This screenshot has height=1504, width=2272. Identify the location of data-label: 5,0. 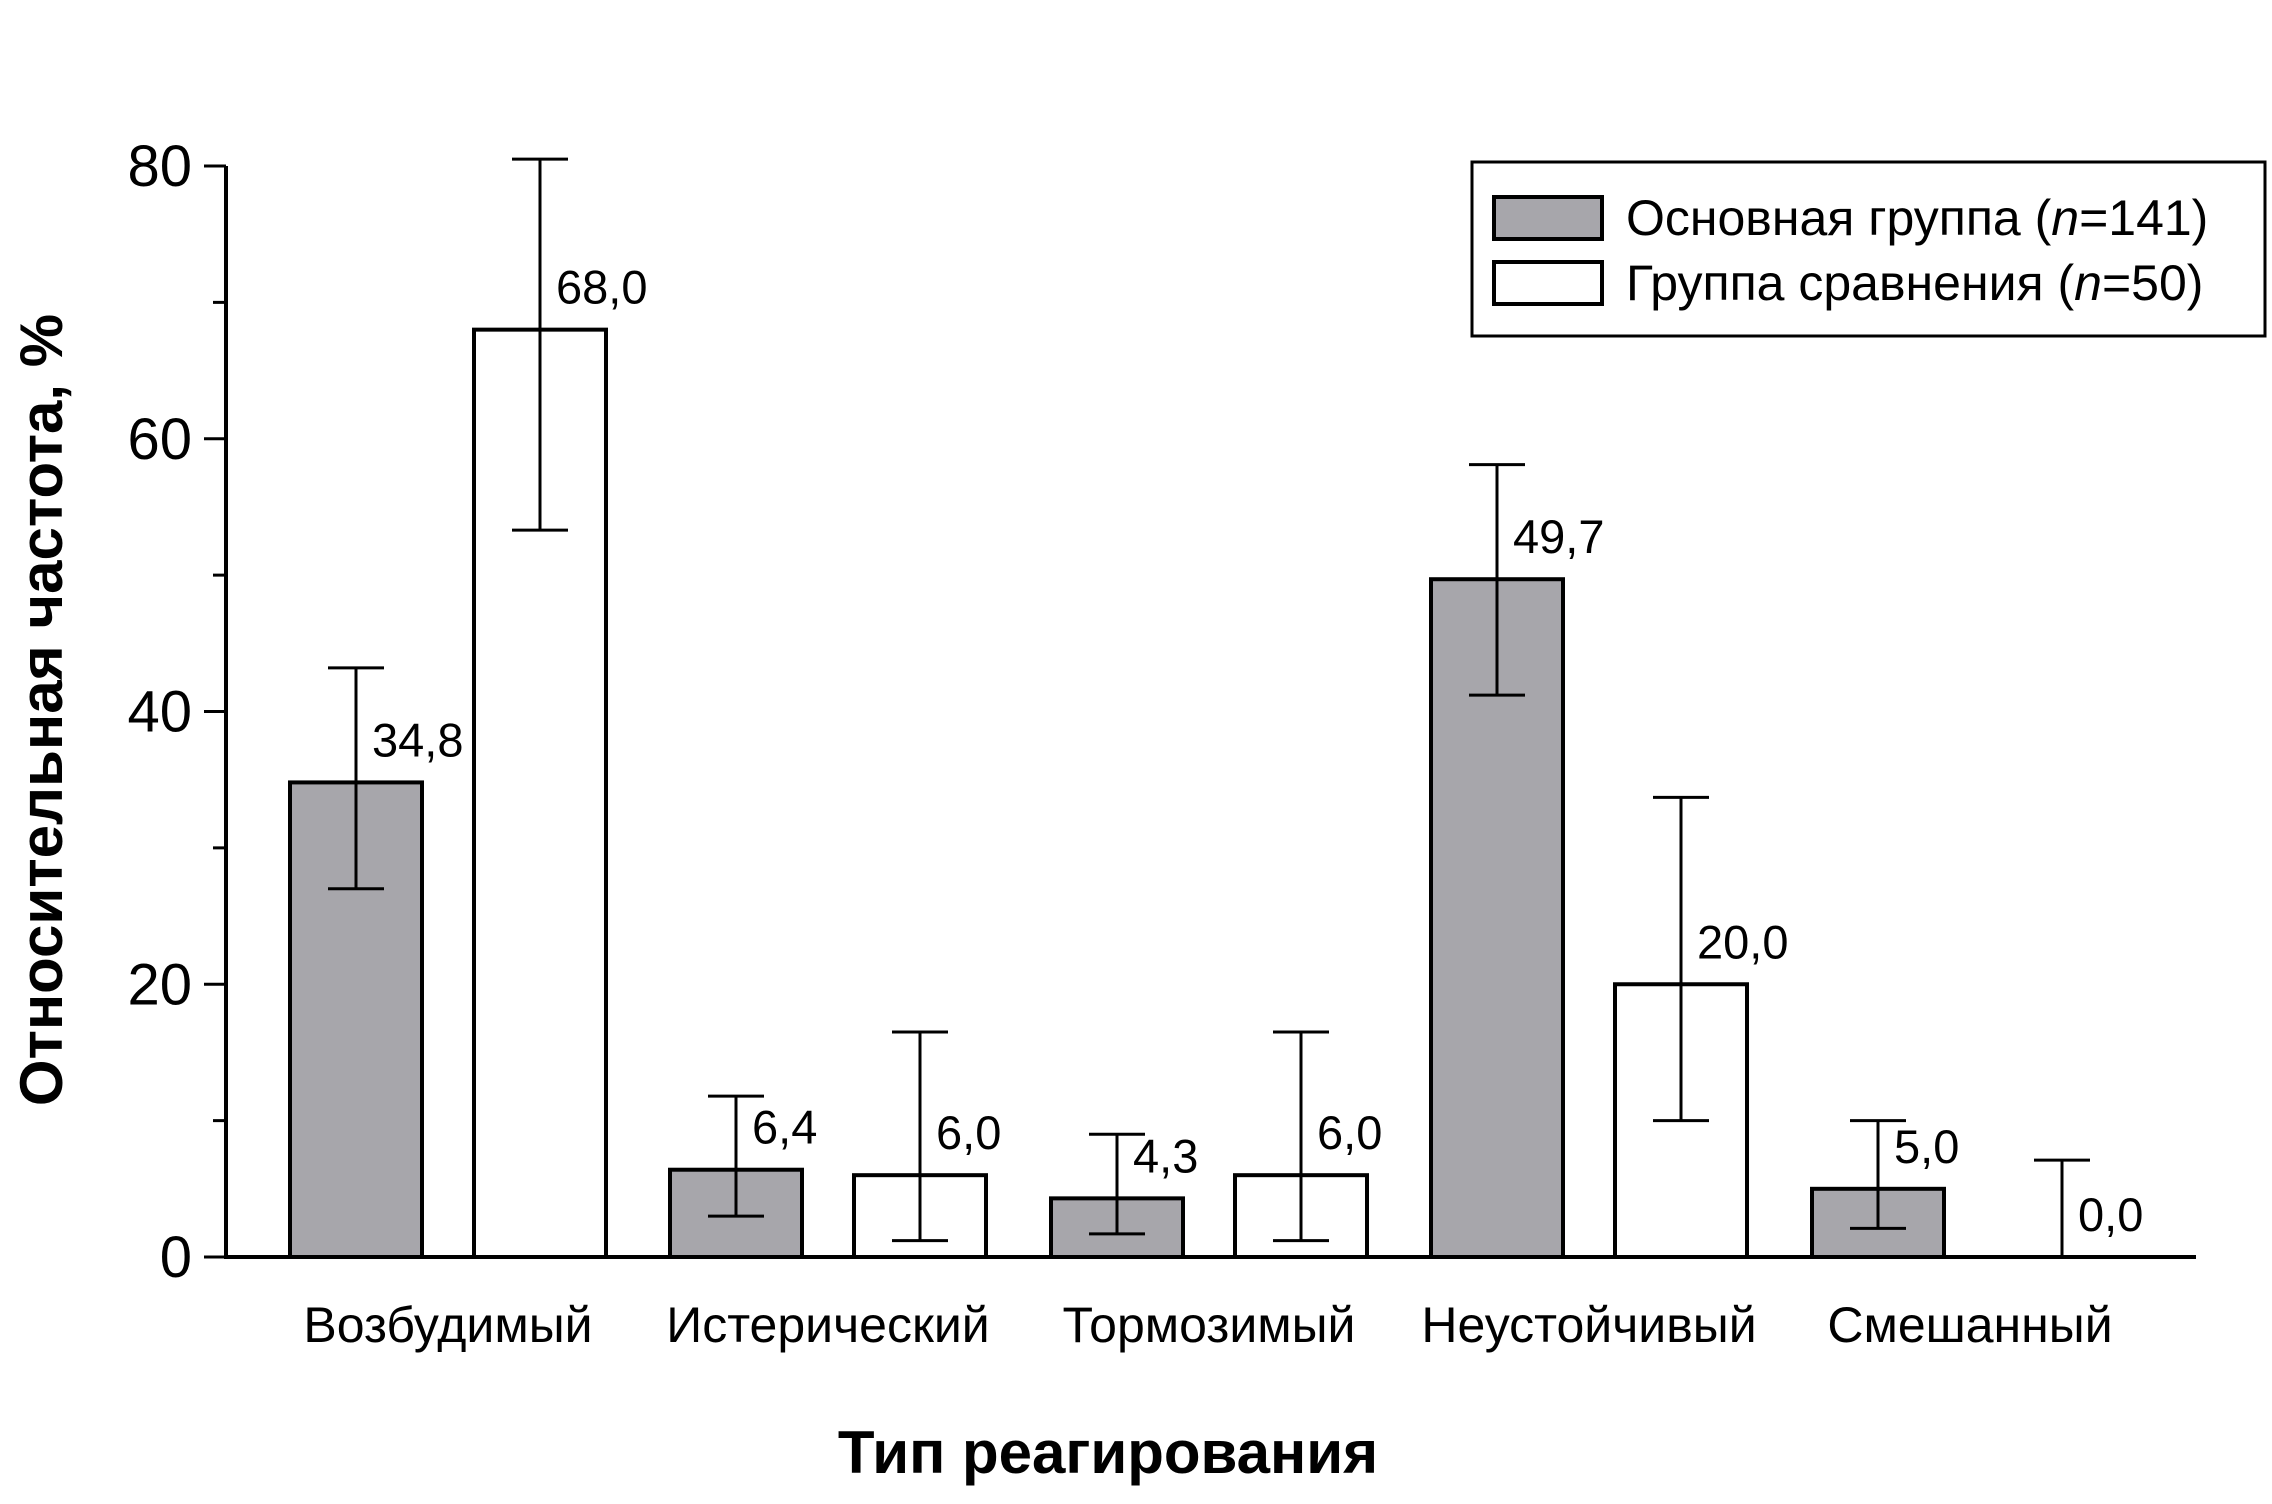
(1926, 1146).